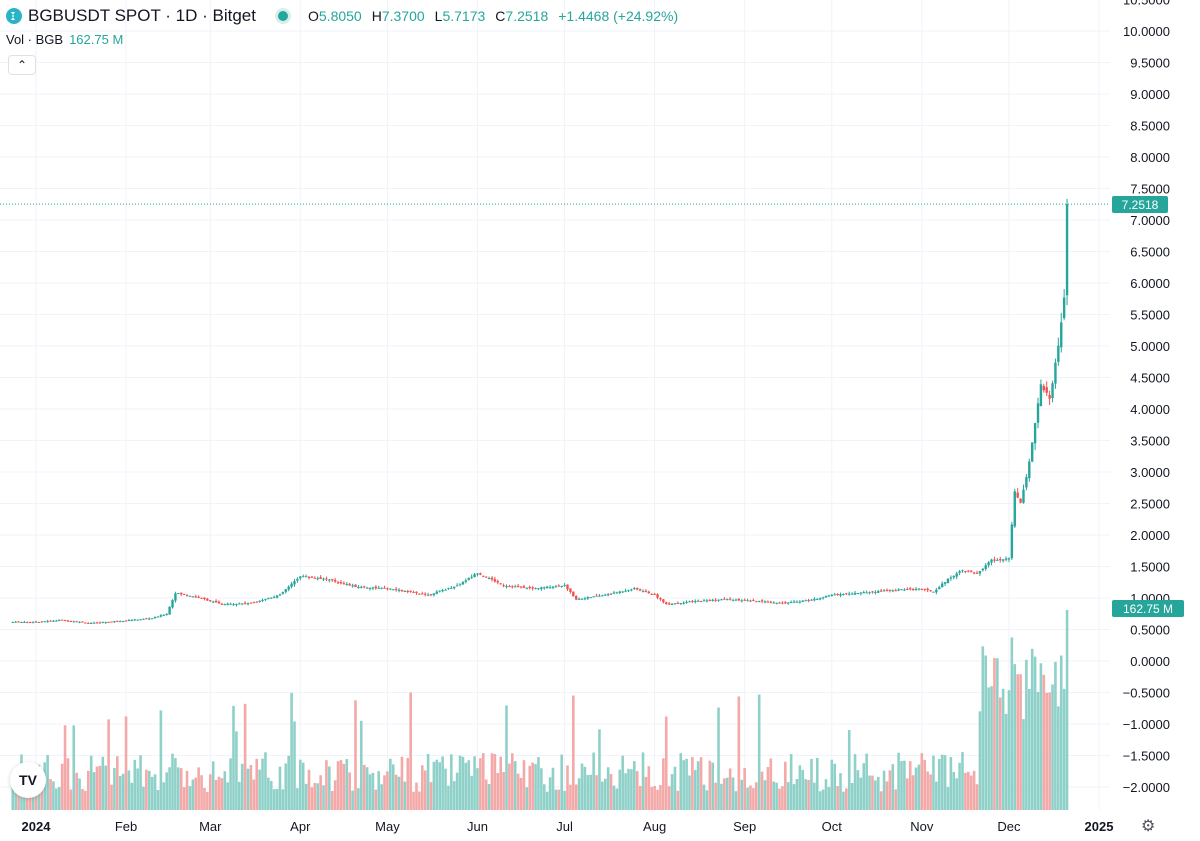 The image size is (1200, 841). Describe the element at coordinates (14, 16) in the screenshot. I see `bitget-logo-icon` at that location.